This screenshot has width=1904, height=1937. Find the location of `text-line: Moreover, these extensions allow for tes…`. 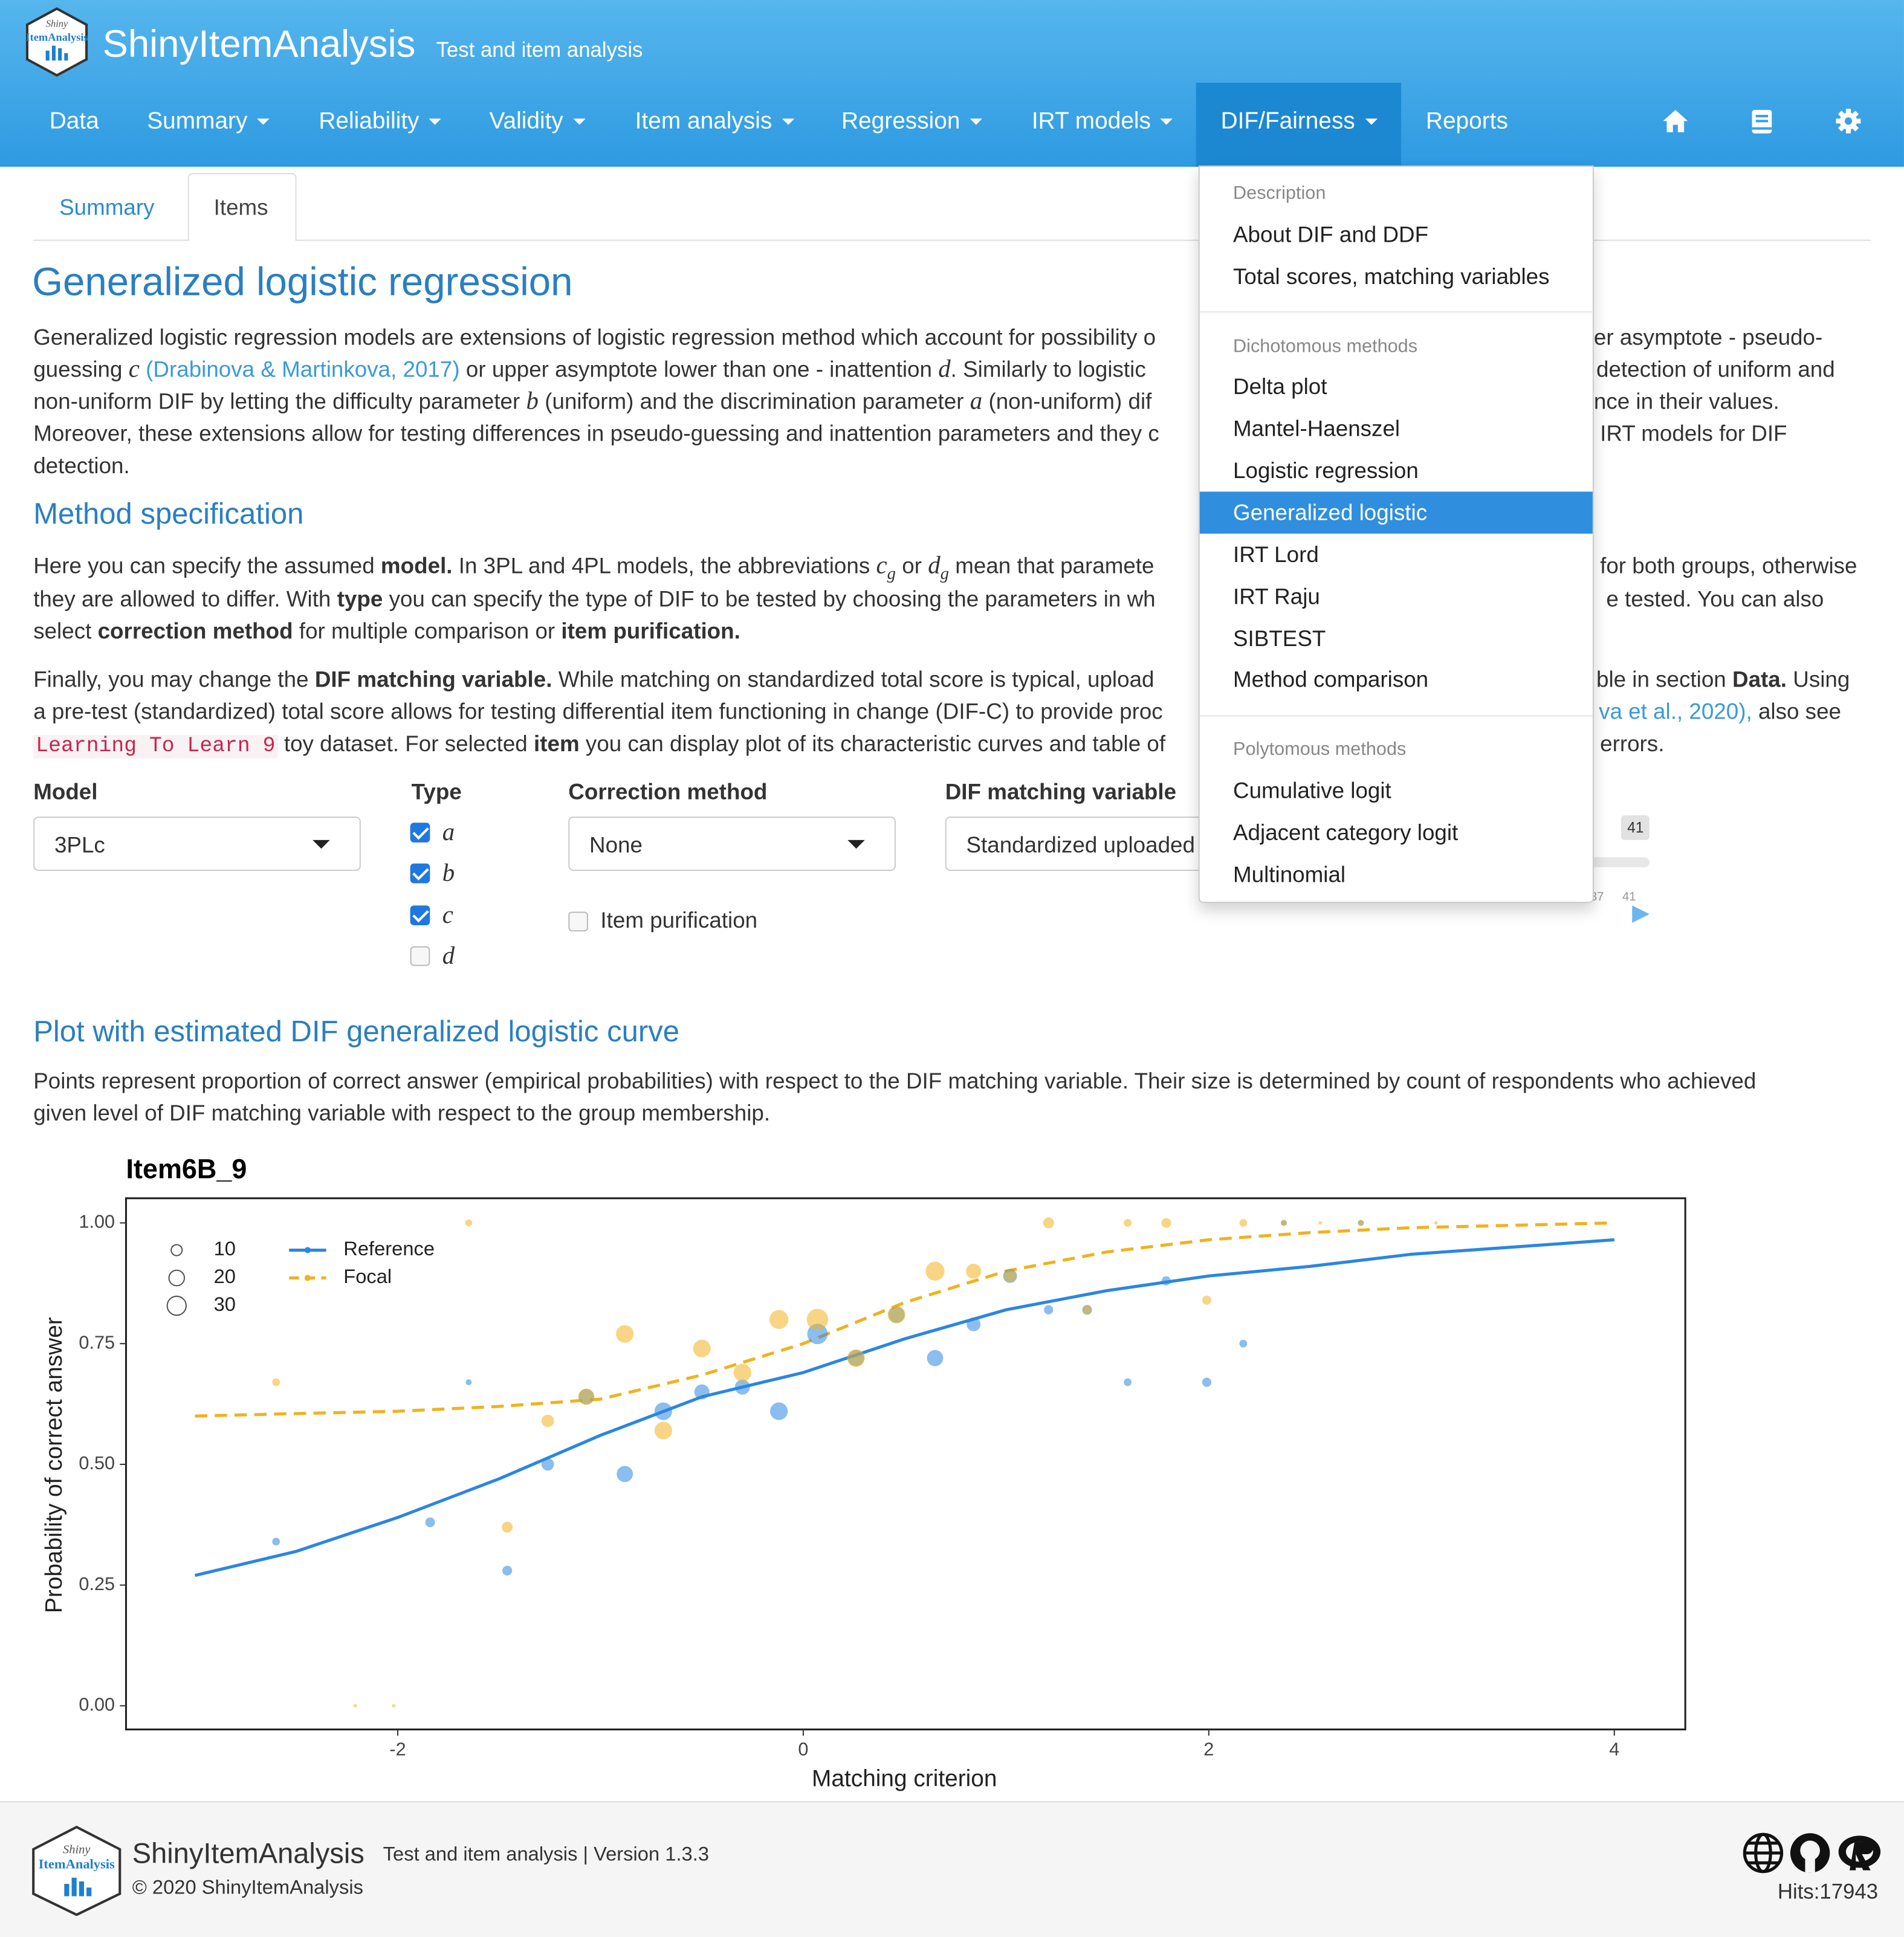

text-line: Moreover, these extensions allow for tes… is located at coordinates (596, 433).